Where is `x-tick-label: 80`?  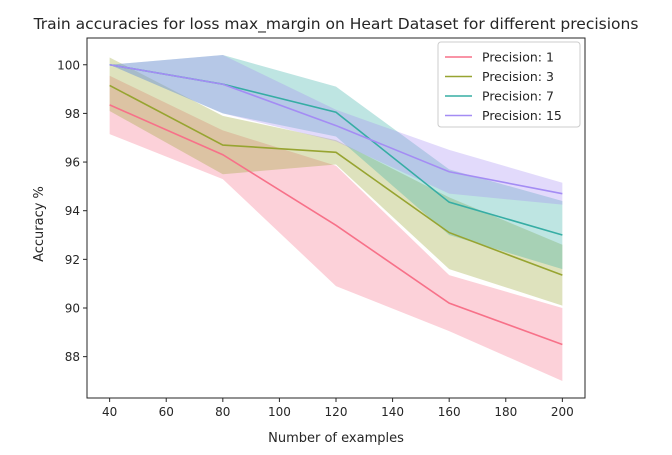
x-tick-label: 80 is located at coordinates (222, 412).